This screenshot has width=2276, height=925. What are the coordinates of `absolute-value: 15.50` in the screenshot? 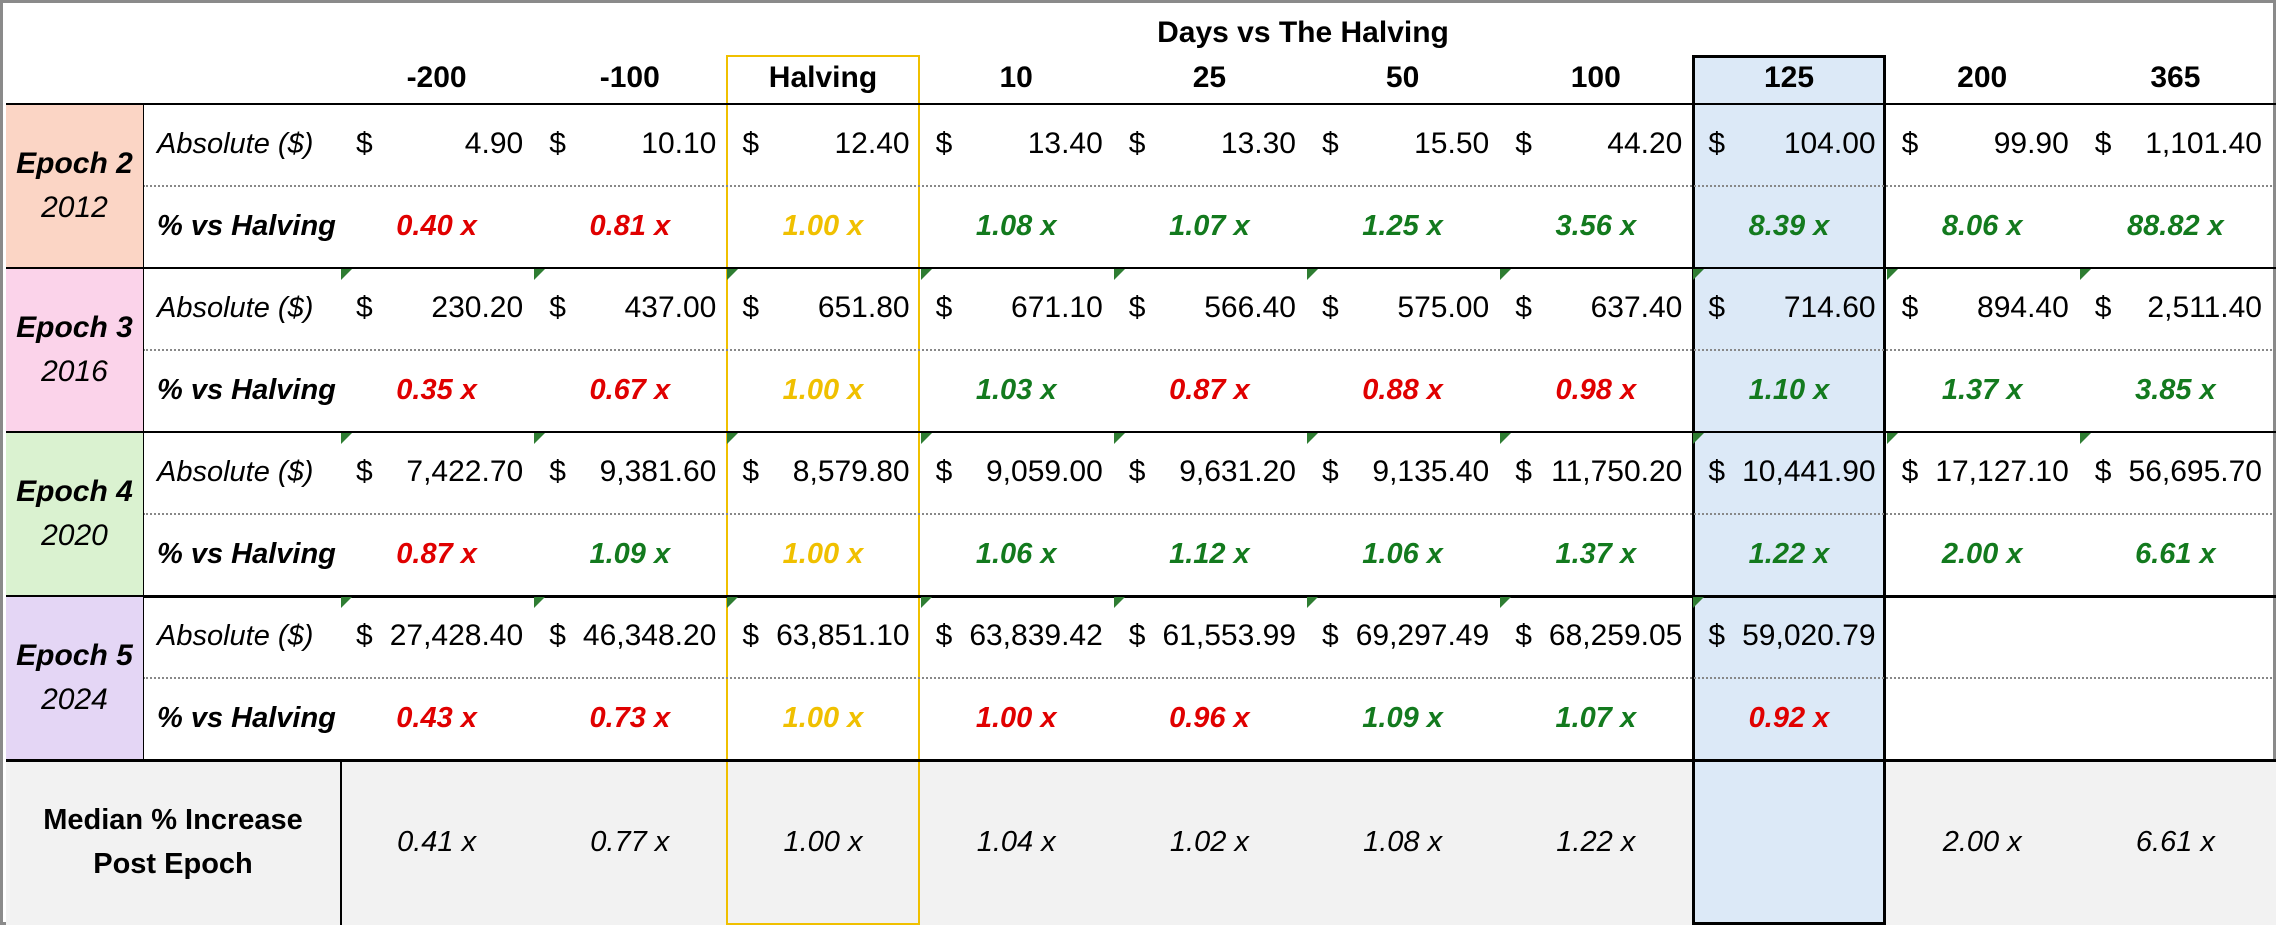 It's located at (1452, 143).